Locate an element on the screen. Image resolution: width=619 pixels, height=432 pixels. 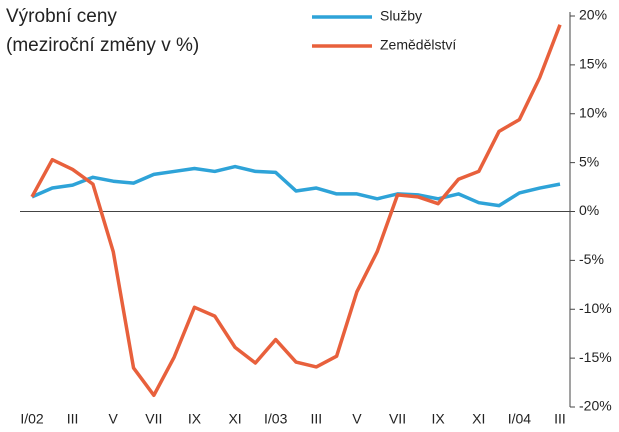
y-tick-label: 10% is located at coordinates (593, 112).